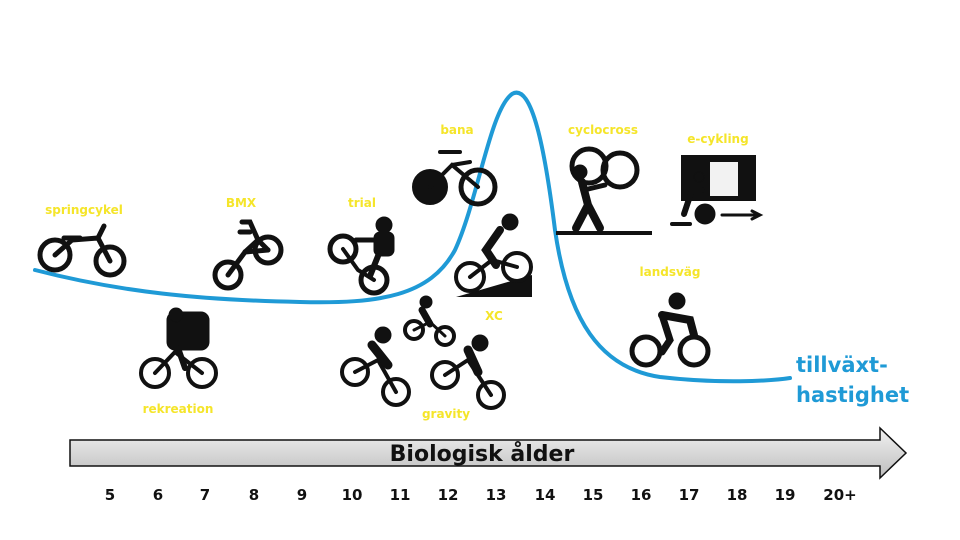 The image size is (960, 540). What do you see at coordinates (737, 495) in the screenshot?
I see `tick-label: 18` at bounding box center [737, 495].